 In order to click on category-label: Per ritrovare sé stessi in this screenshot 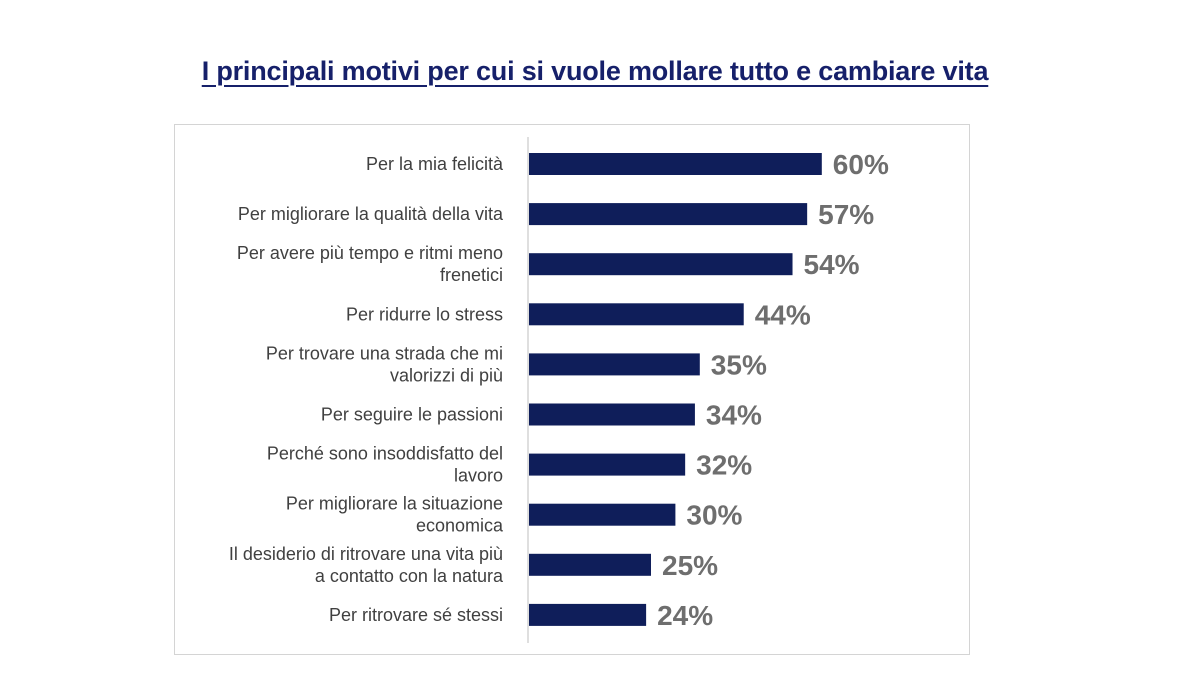, I will do `click(416, 615)`.